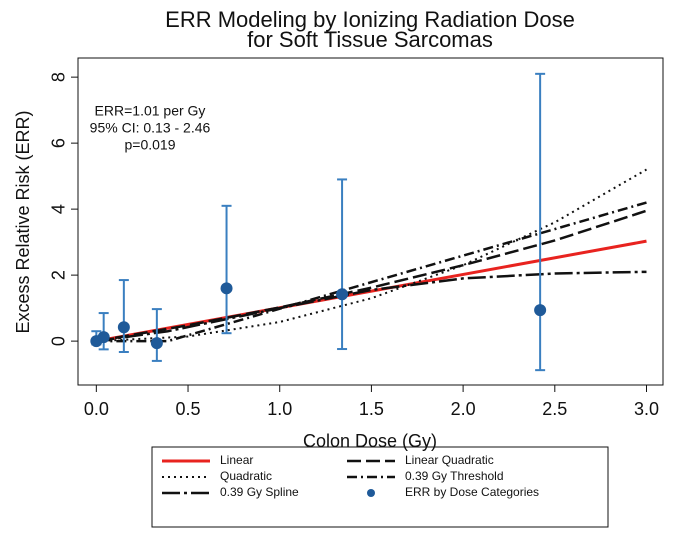  What do you see at coordinates (59, 209) in the screenshot?
I see `y-tick-label: 4` at bounding box center [59, 209].